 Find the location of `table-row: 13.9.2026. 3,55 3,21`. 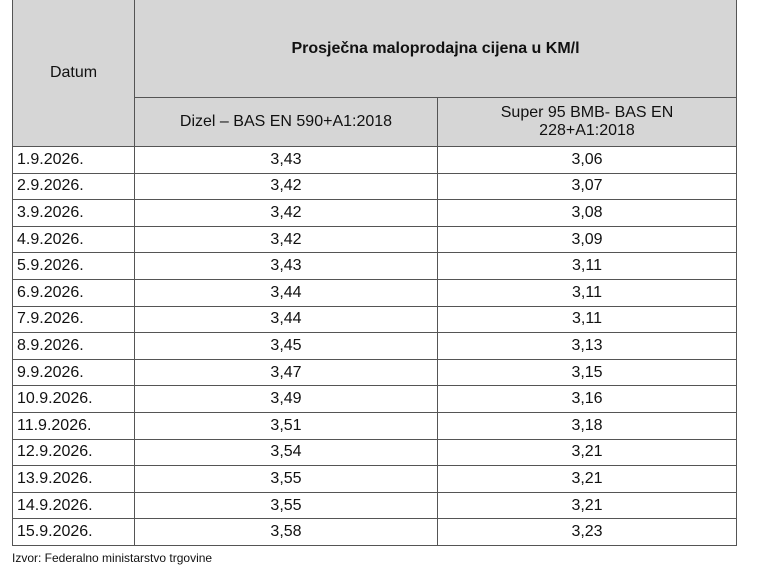

table-row: 13.9.2026. 3,55 3,21 is located at coordinates (375, 479).